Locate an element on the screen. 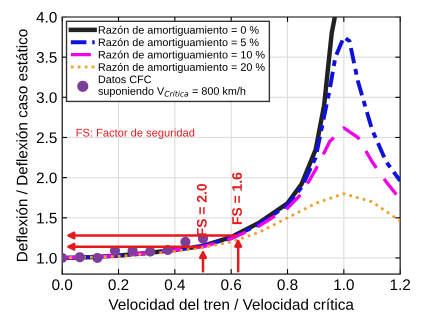 Image resolution: width=423 pixels, height=327 pixels. y-axis-title: Deflexión / Deflexión caso estático is located at coordinates (22, 145).